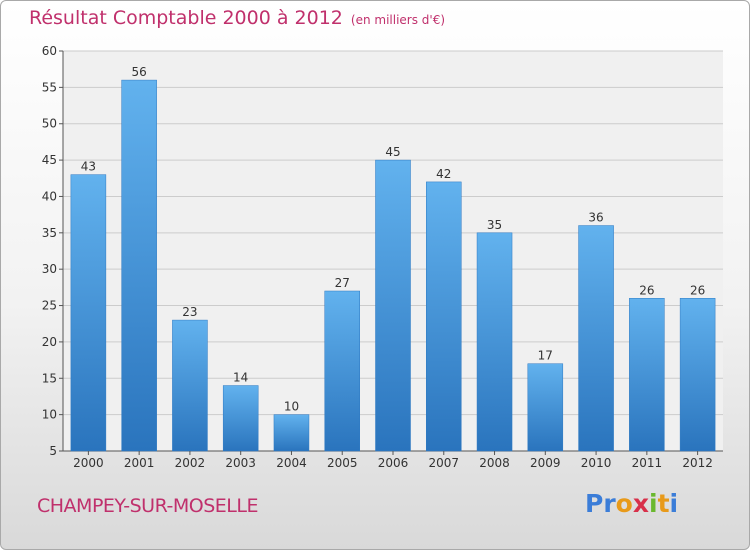 The image size is (750, 550). Describe the element at coordinates (647, 463) in the screenshot. I see `x-tick-label: 2011` at that location.